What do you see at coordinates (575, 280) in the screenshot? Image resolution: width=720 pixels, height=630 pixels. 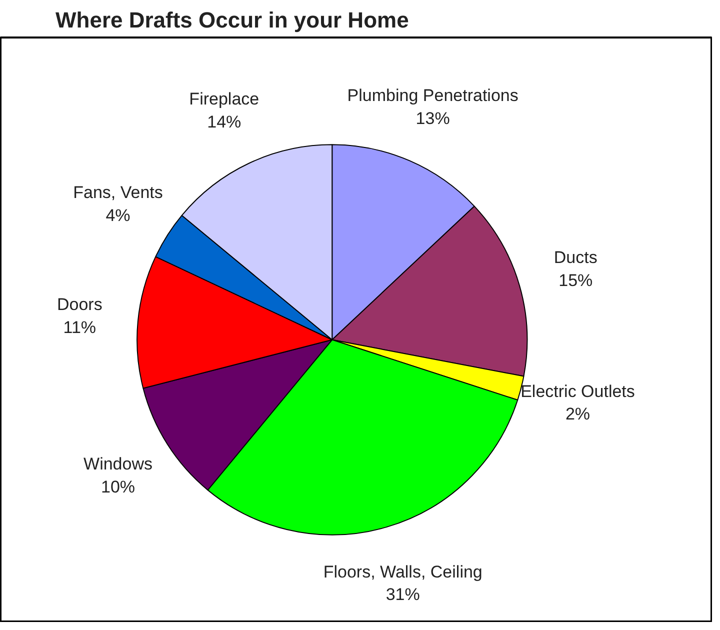 I see `data-label: 15%` at bounding box center [575, 280].